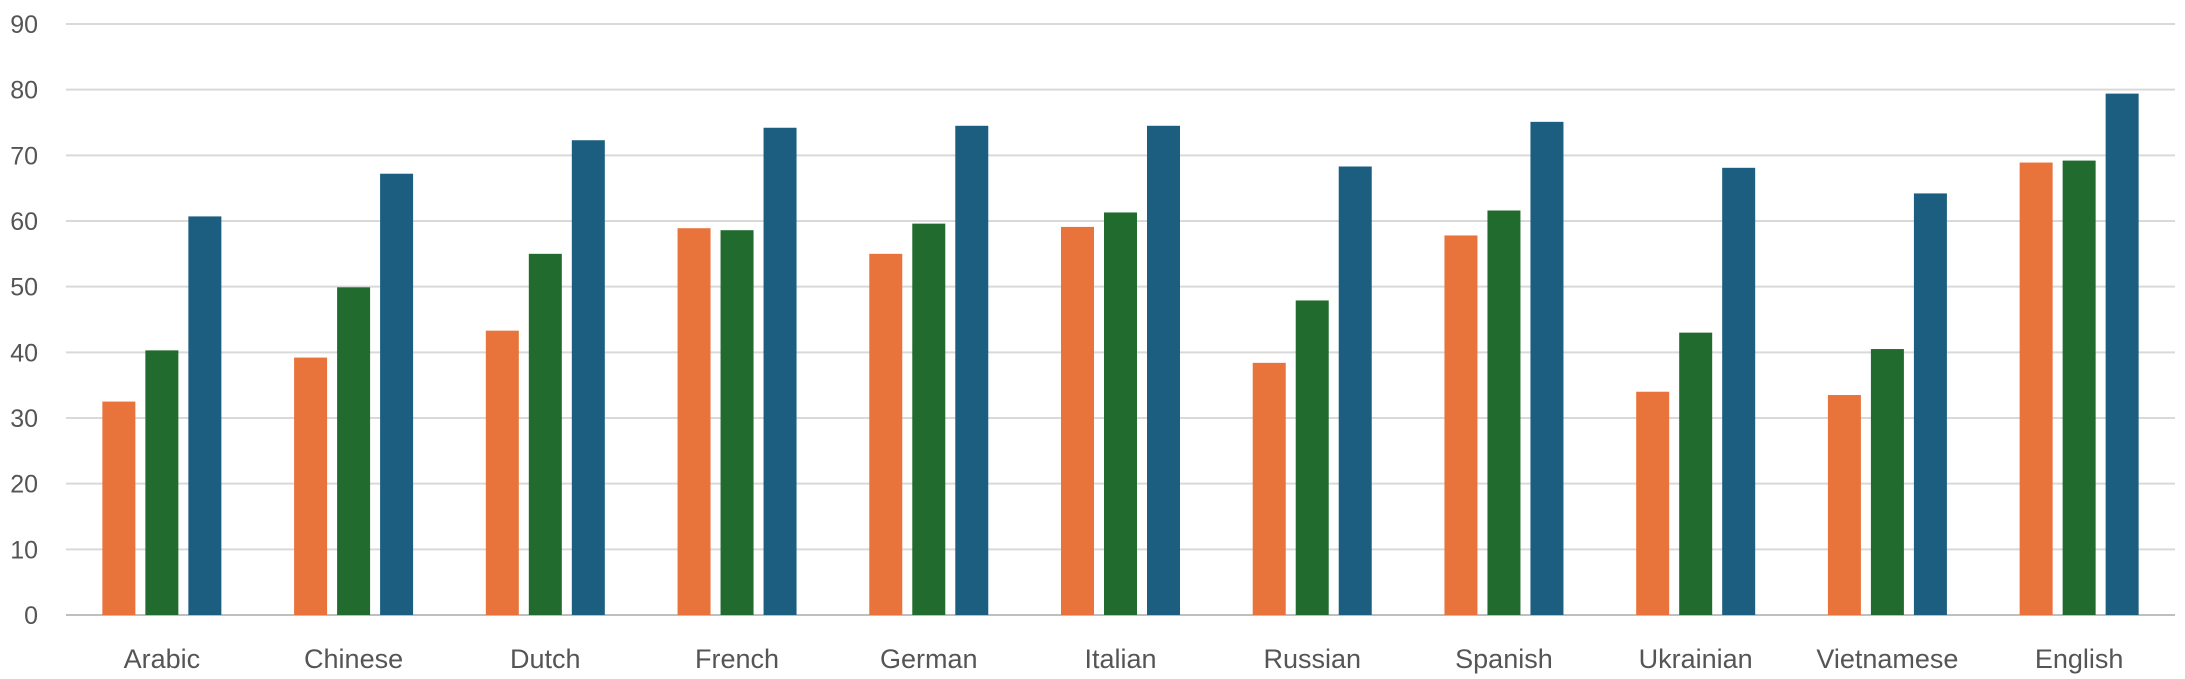 The height and width of the screenshot is (679, 2185). Describe the element at coordinates (31, 616) in the screenshot. I see `y-tick-label: 0` at that location.